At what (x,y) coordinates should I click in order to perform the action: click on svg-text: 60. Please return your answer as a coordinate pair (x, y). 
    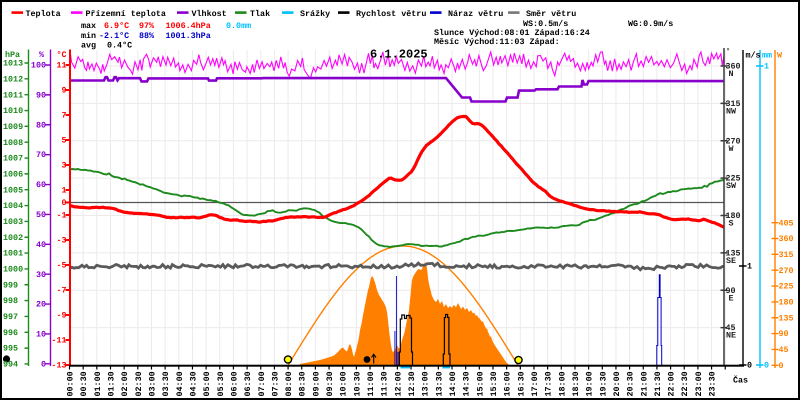
    Looking at the image, I should click on (41, 185).